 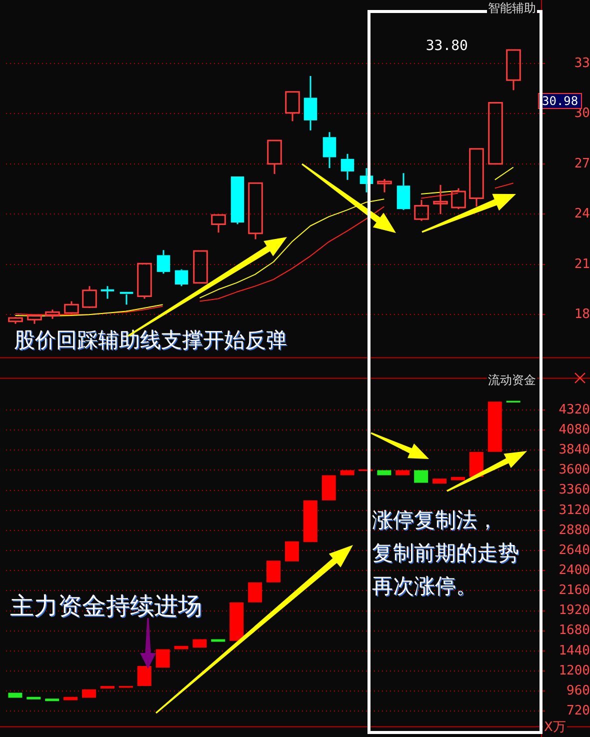 What do you see at coordinates (582, 314) in the screenshot?
I see `y-tick-label: 18` at bounding box center [582, 314].